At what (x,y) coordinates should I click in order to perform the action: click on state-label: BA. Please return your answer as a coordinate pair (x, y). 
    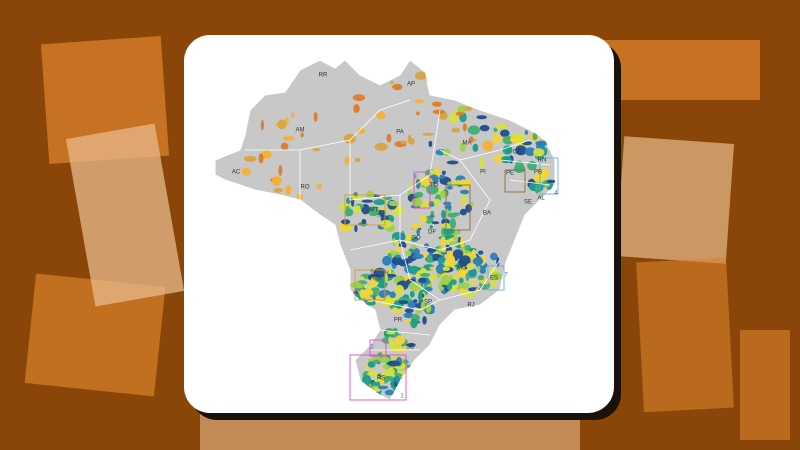
    Looking at the image, I should click on (487, 214).